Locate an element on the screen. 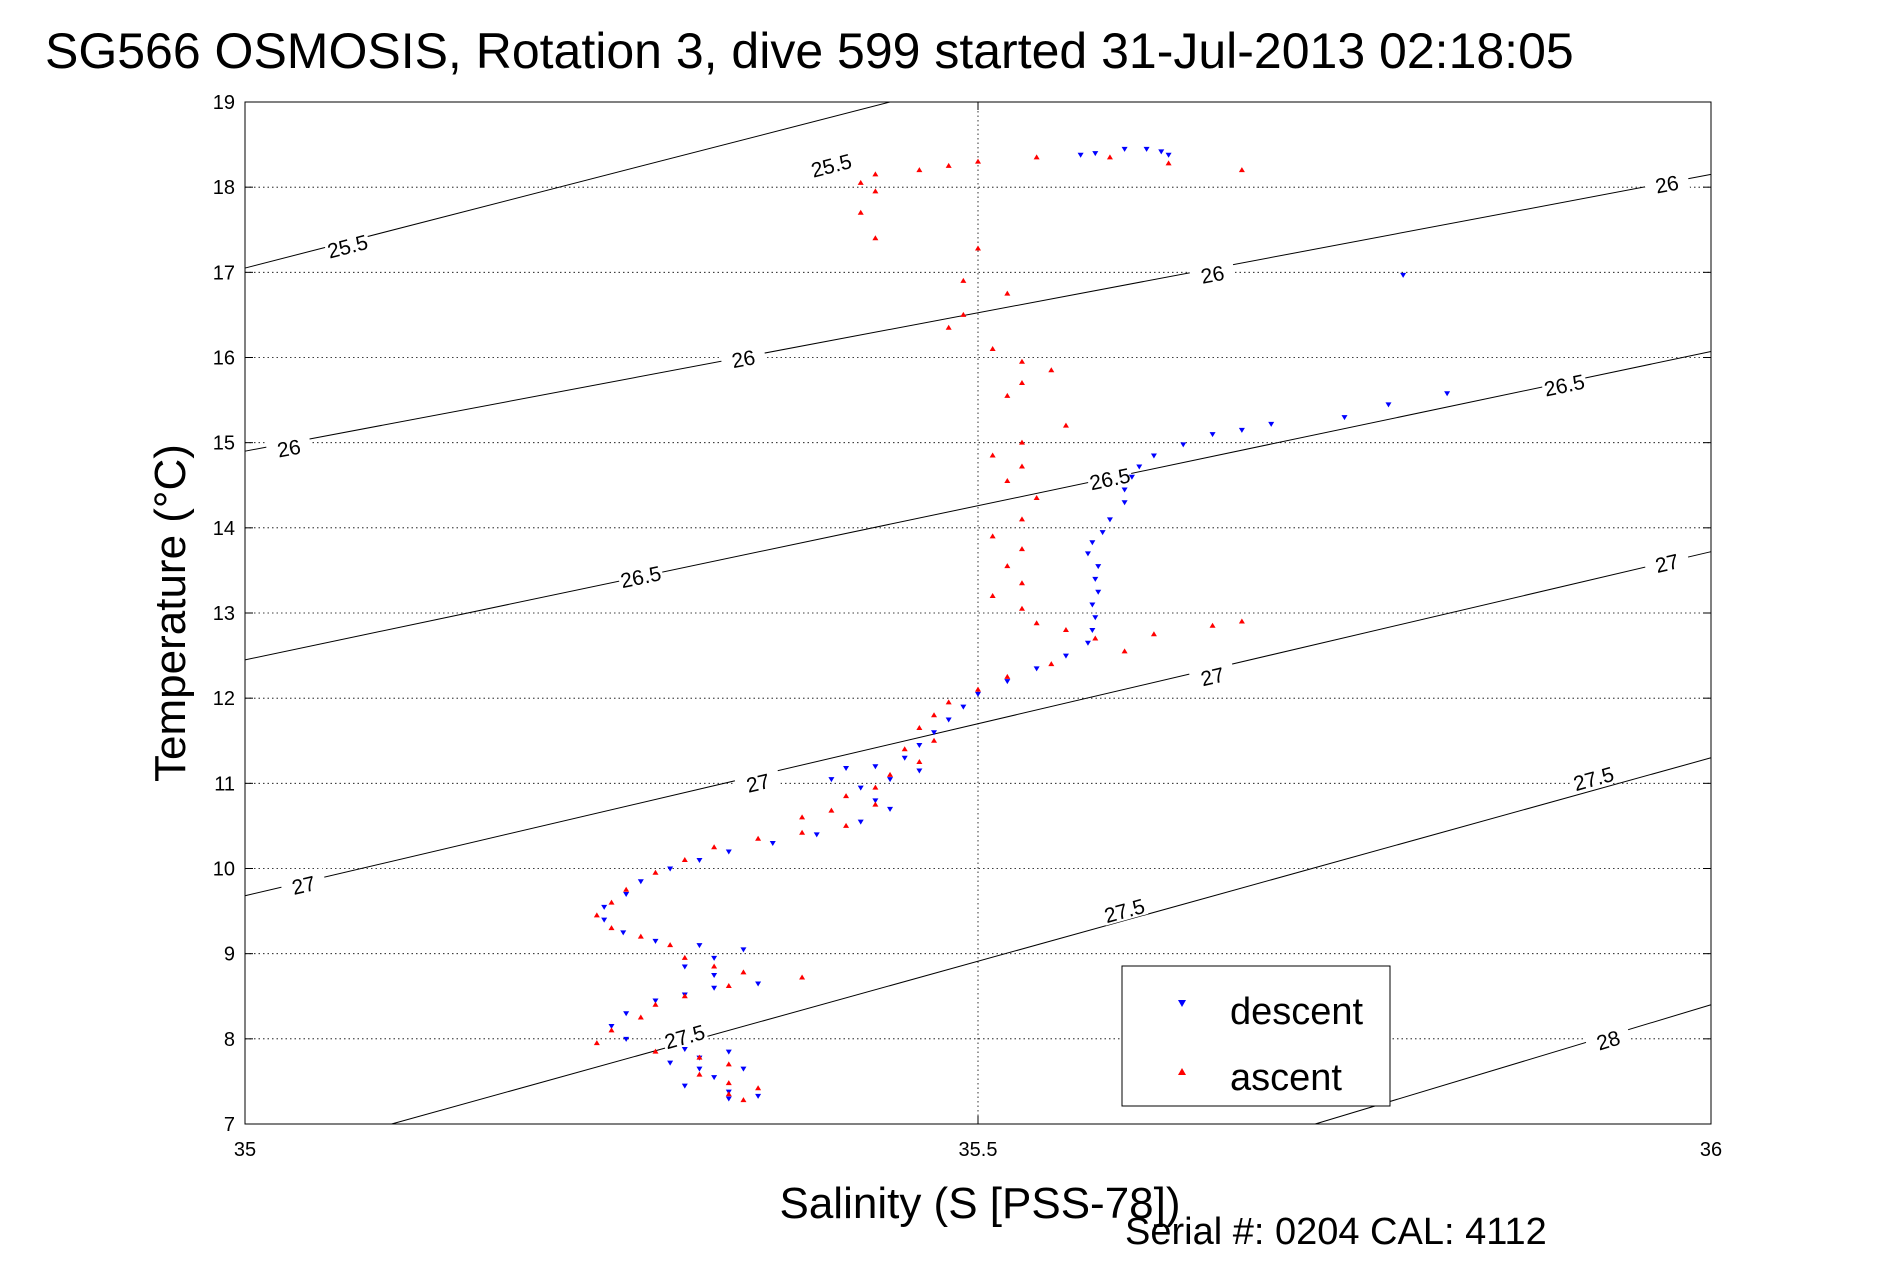 The image size is (1891, 1262). legend-ascent-label: ascent is located at coordinates (1286, 1078).